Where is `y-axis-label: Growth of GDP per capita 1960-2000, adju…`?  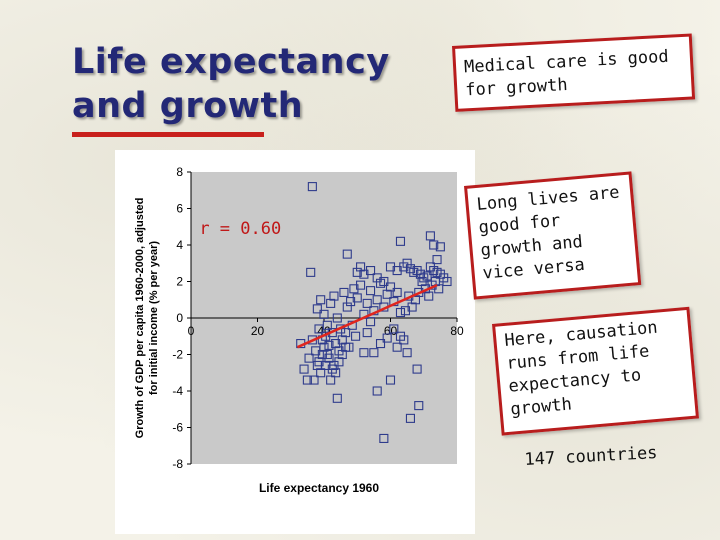
y-axis-label: Growth of GDP per capita 1960-2000, adju… is located at coordinates (147, 318).